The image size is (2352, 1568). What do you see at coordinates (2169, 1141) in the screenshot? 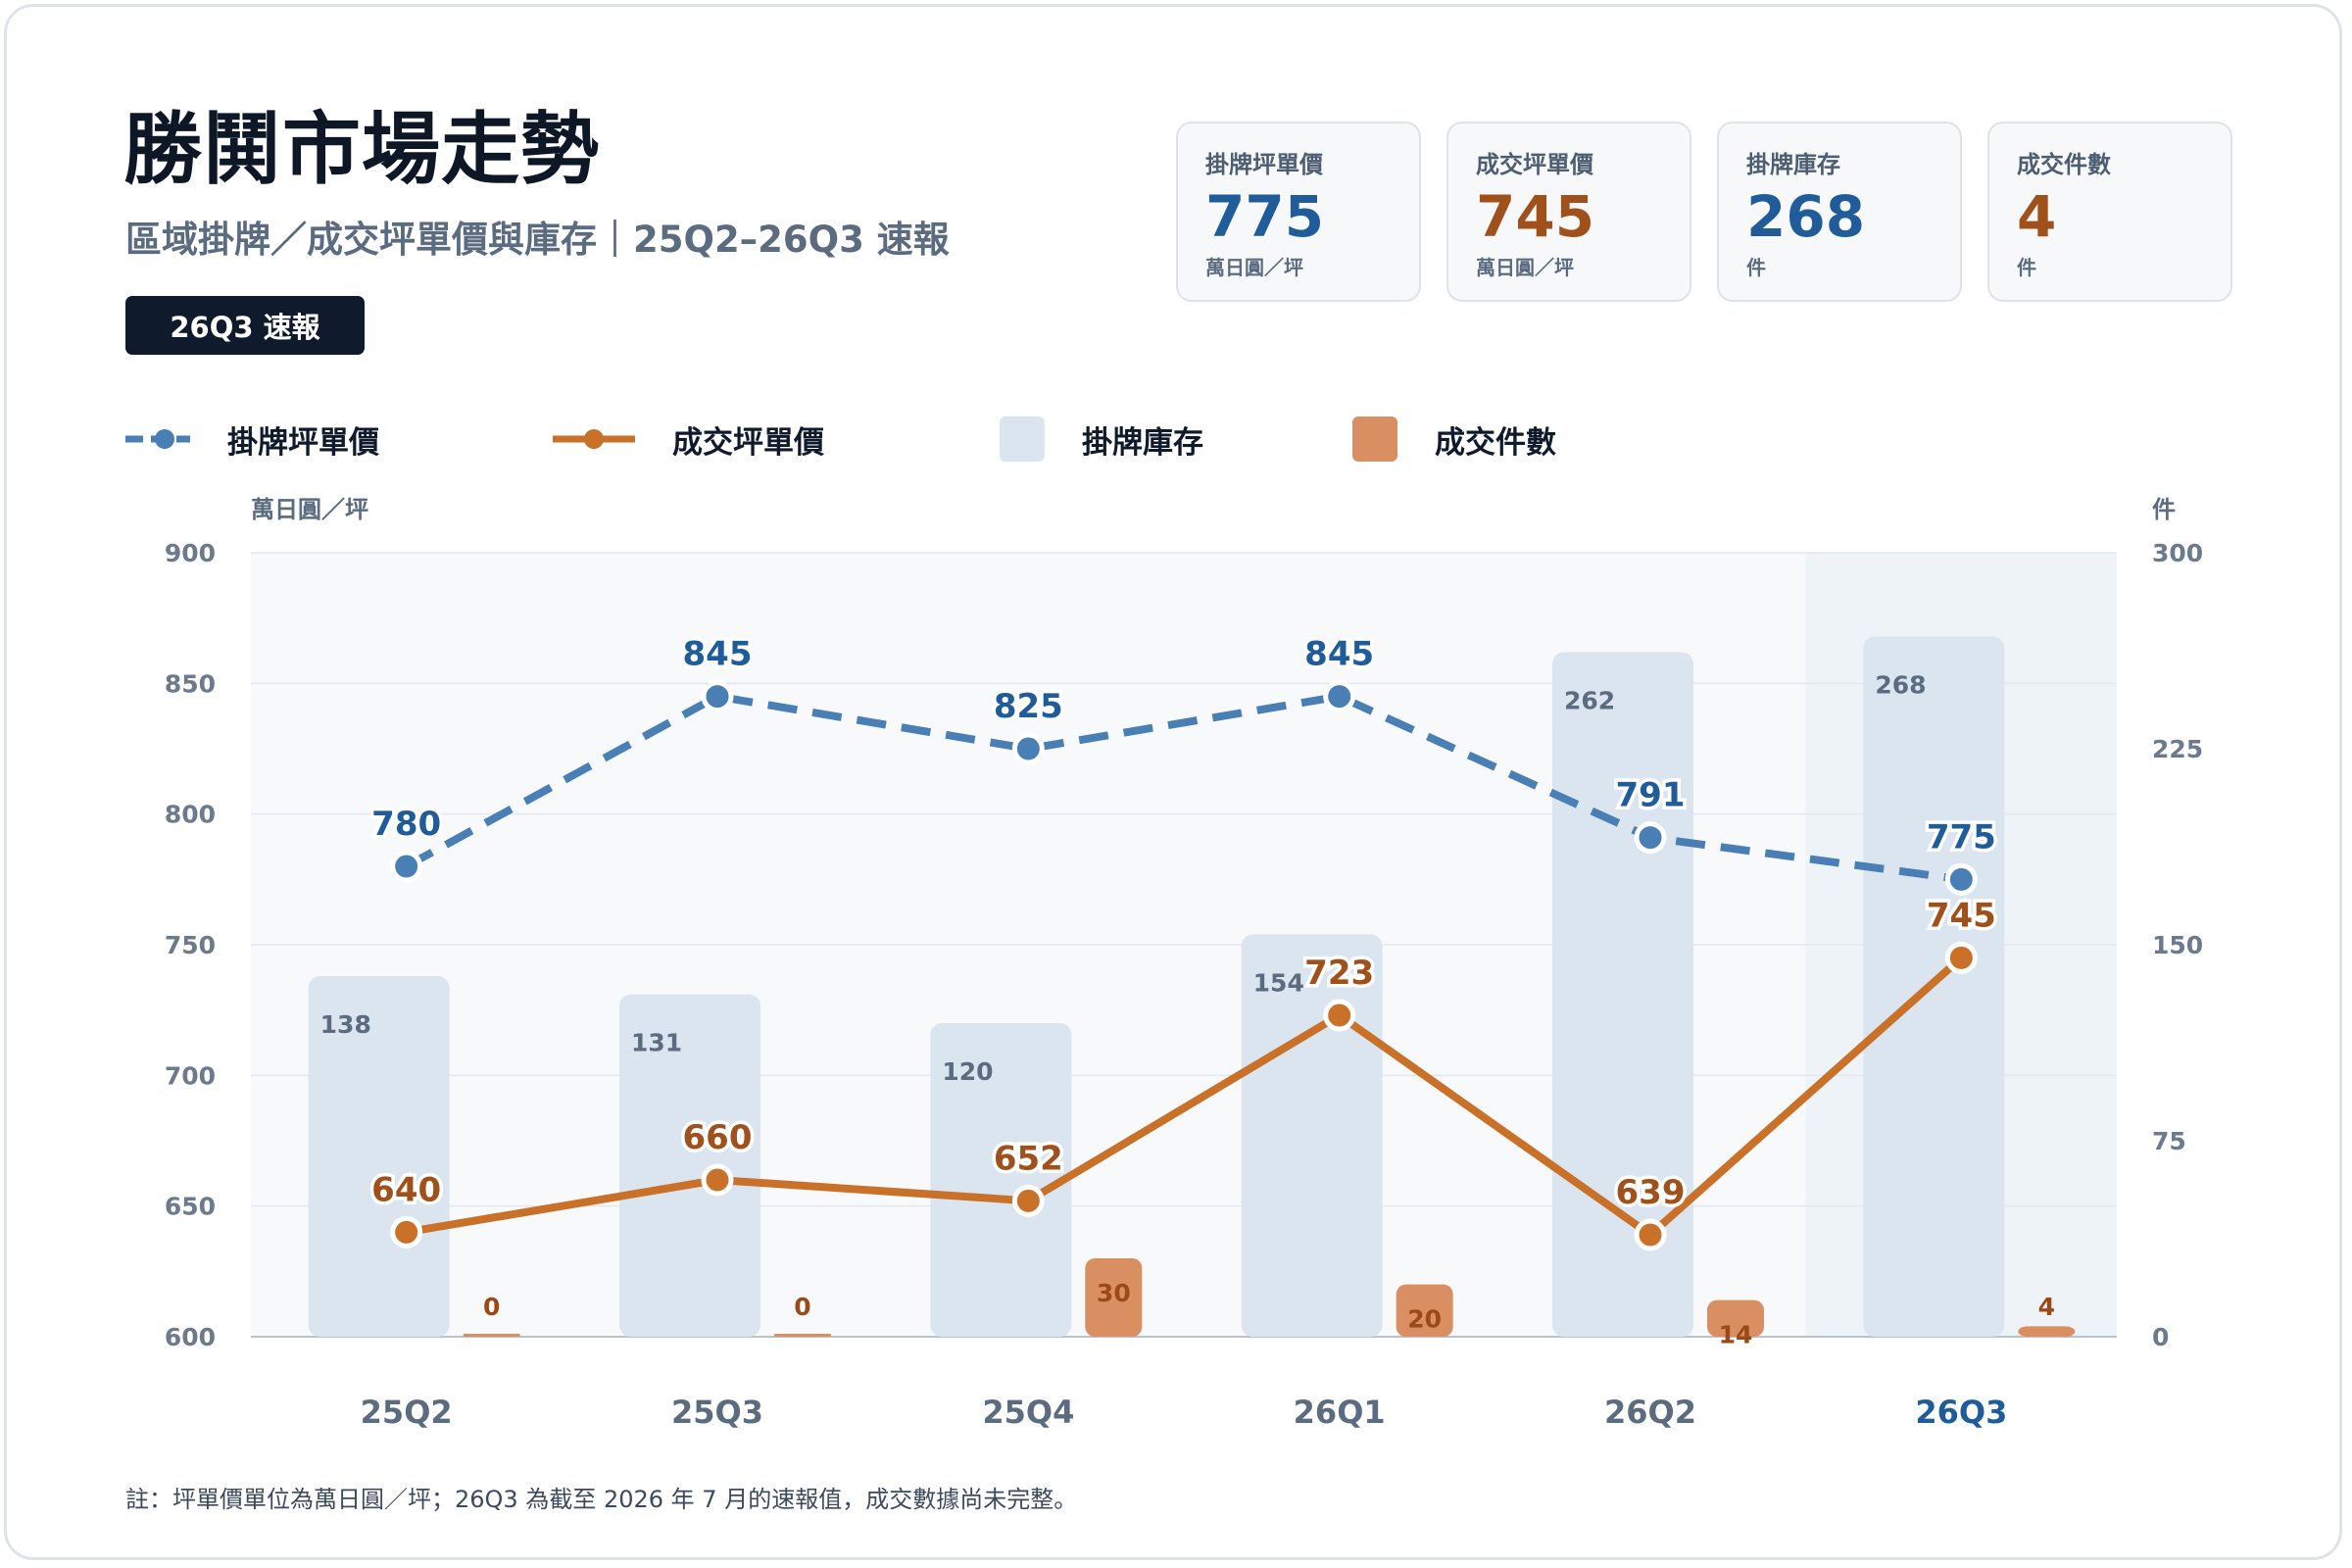
I see `y-right-tick-label: 75` at bounding box center [2169, 1141].